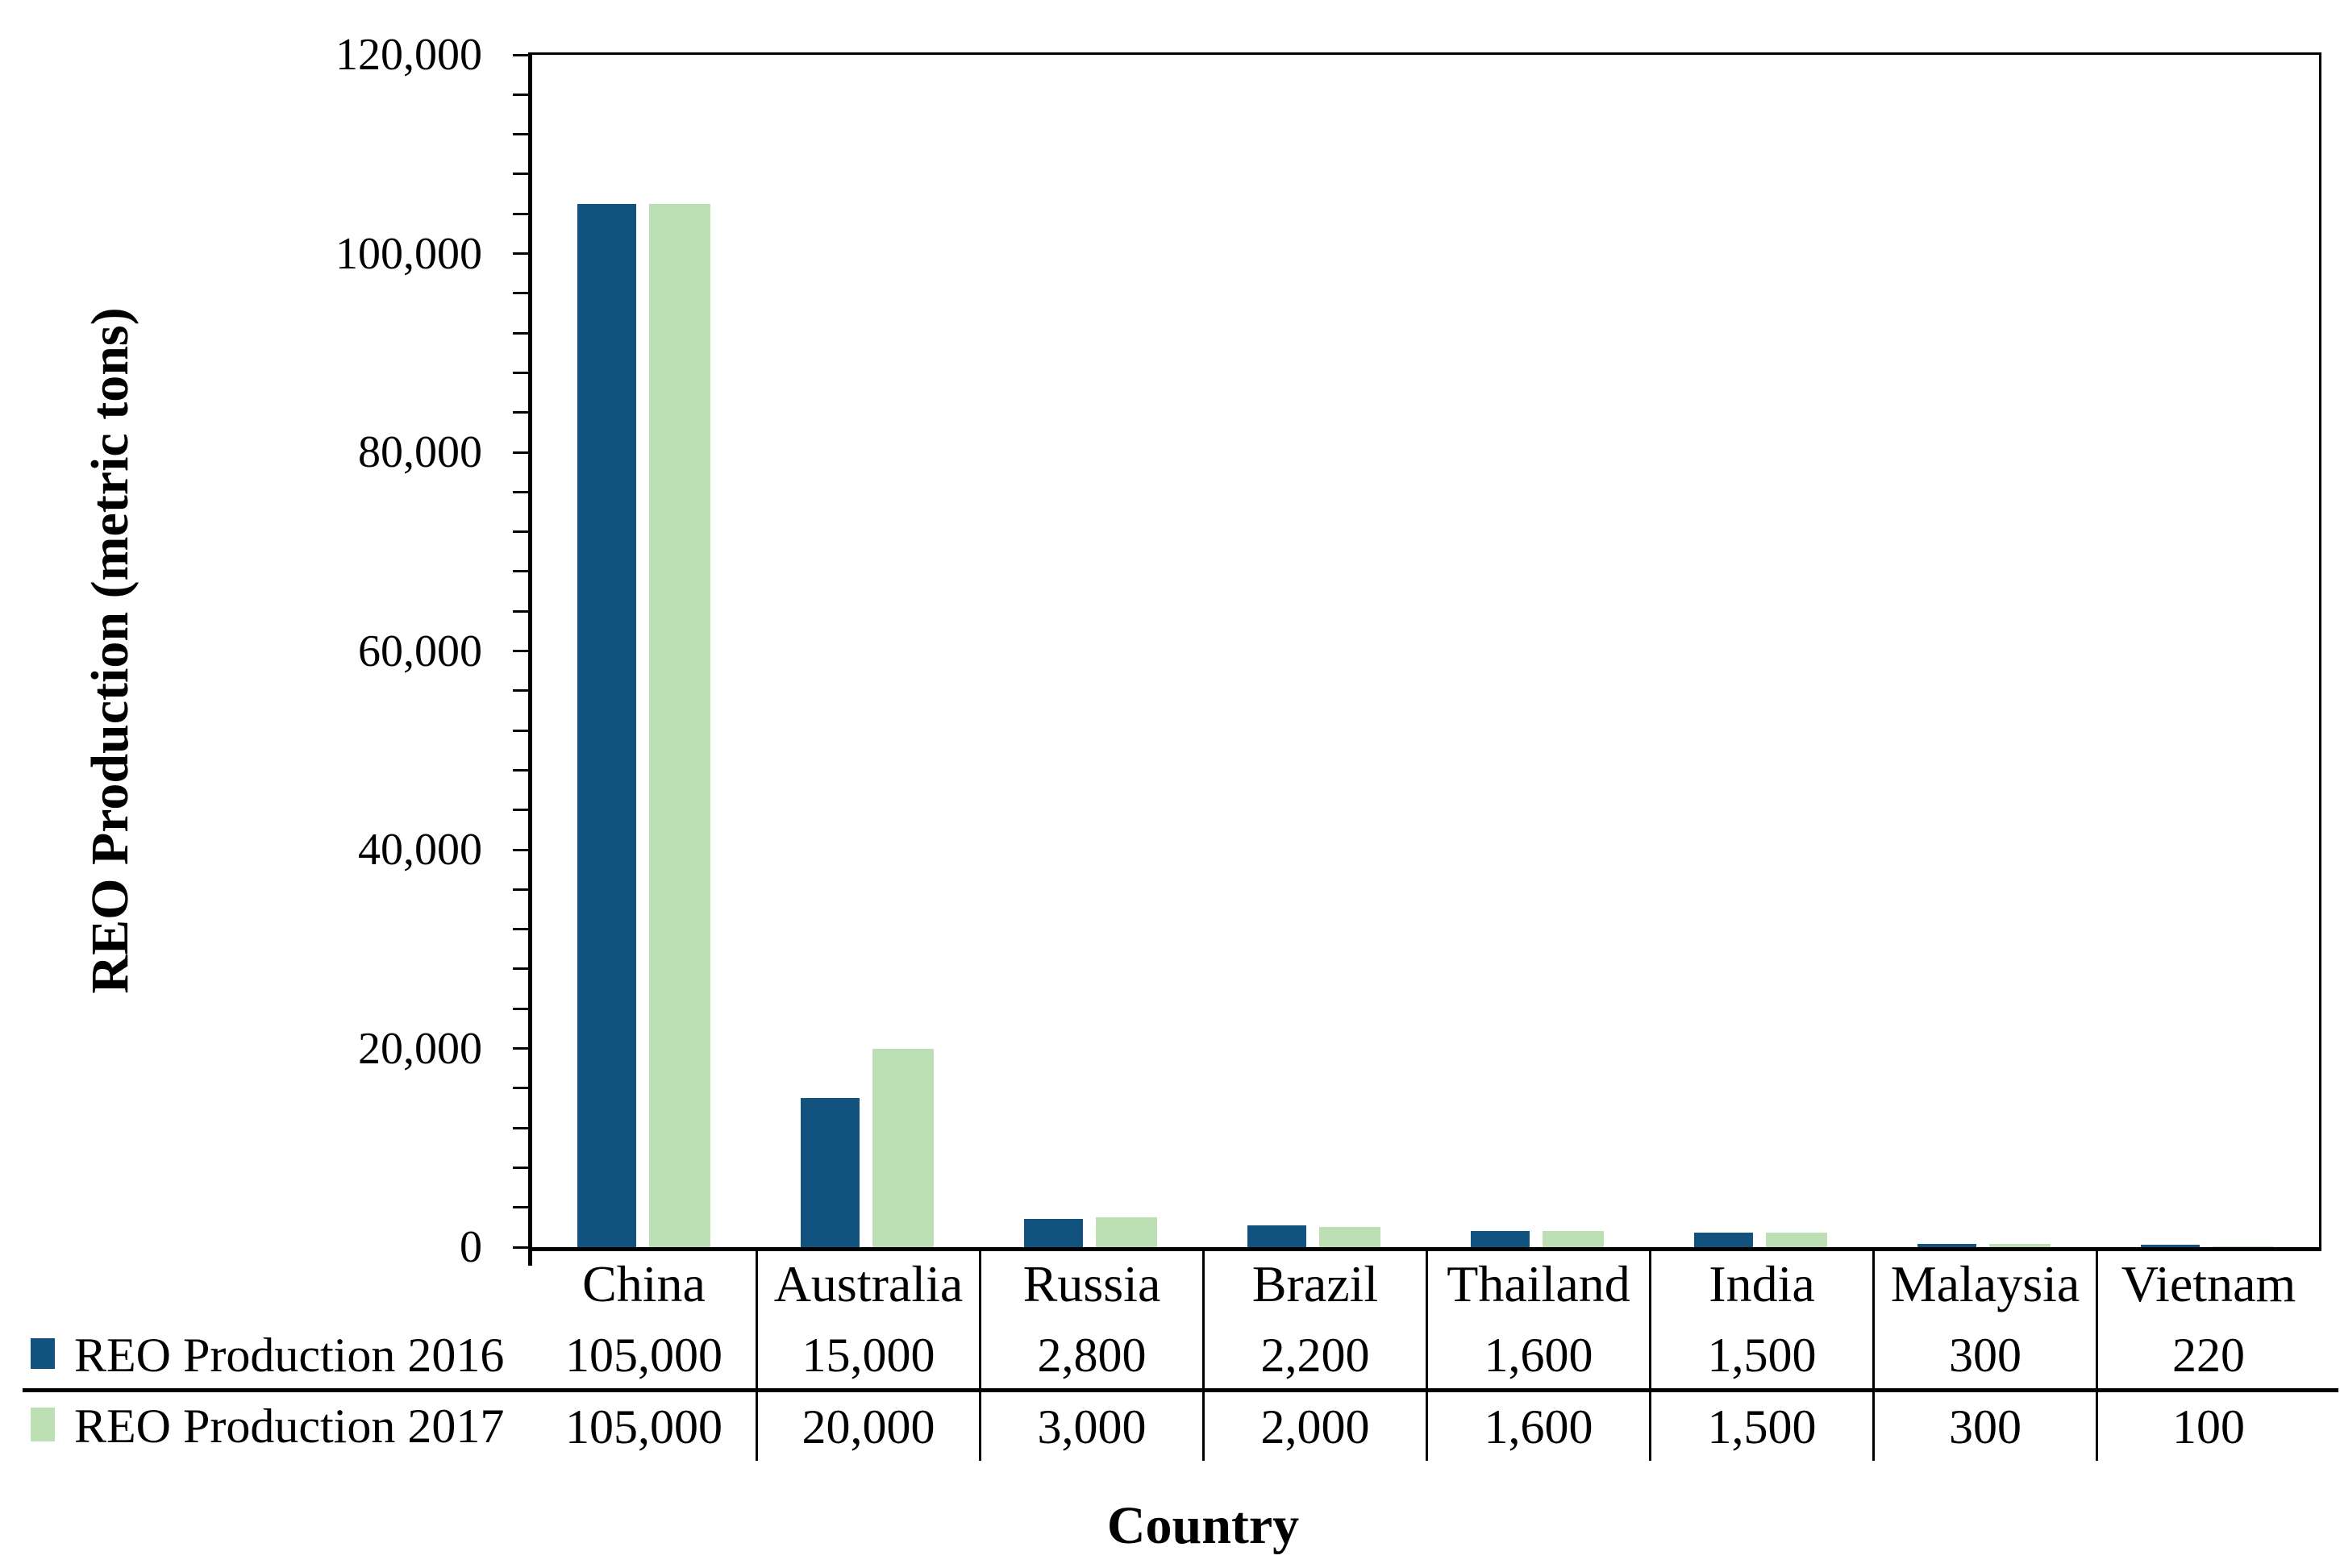 This screenshot has width=2340, height=1568. Describe the element at coordinates (2243, 1246) in the screenshot. I see `bar-reo-production-2017-vietnam` at that location.